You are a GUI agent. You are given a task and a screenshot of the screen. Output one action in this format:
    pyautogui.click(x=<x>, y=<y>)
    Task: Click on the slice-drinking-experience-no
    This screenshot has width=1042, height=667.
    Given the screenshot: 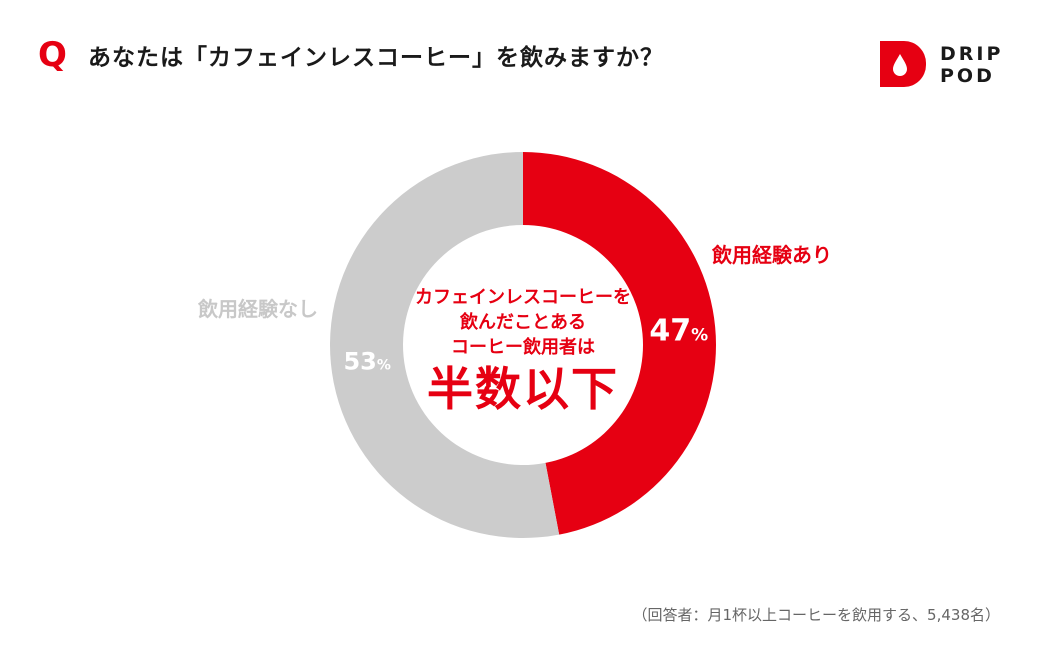 What is the action you would take?
    pyautogui.click(x=444, y=345)
    